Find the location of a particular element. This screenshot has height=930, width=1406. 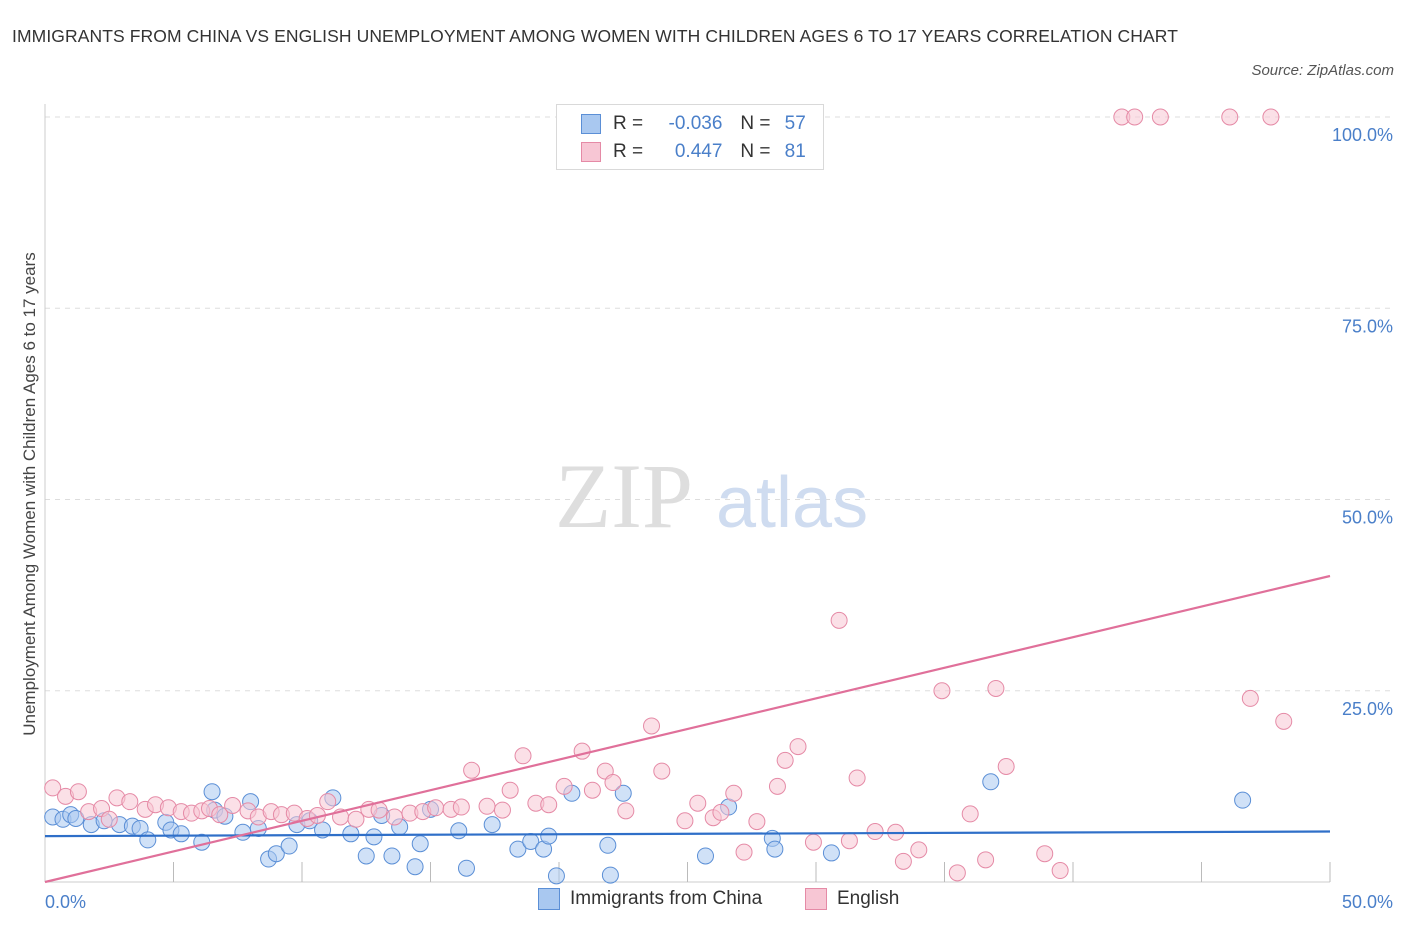

legend-label-china: Immigrants from China is located at coordinates (666, 898).